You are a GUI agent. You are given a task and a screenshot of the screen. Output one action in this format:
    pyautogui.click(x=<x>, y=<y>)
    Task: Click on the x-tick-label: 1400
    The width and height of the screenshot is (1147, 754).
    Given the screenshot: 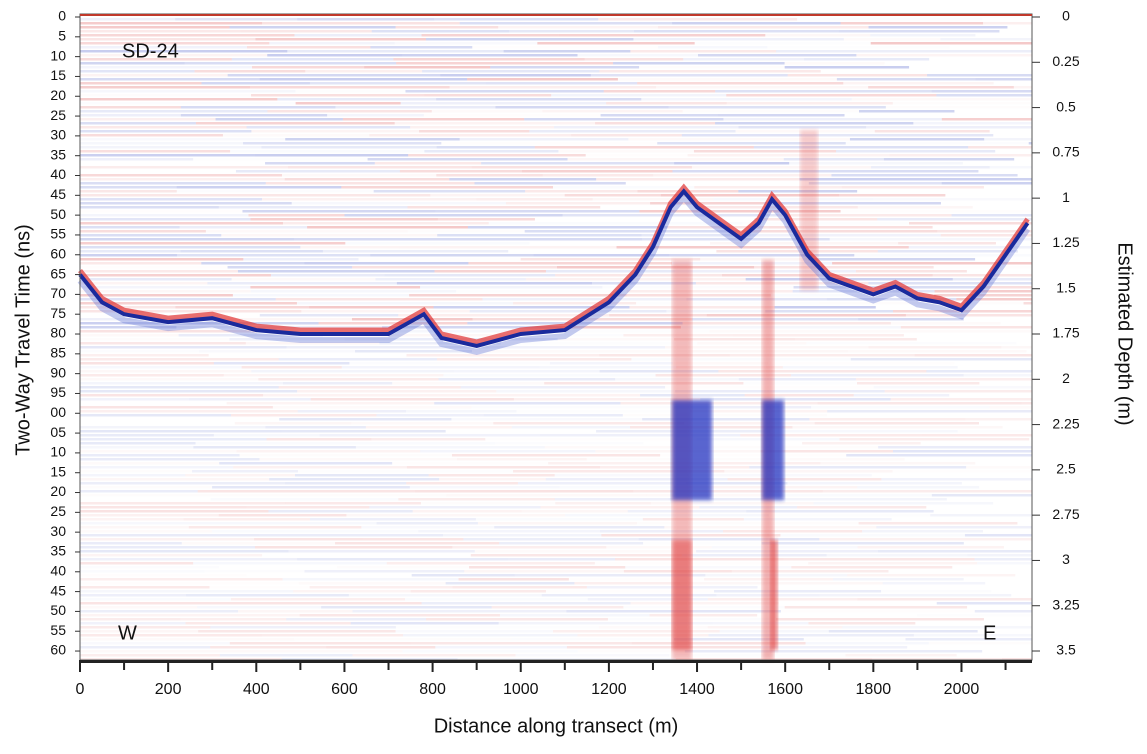 What is the action you would take?
    pyautogui.click(x=697, y=689)
    